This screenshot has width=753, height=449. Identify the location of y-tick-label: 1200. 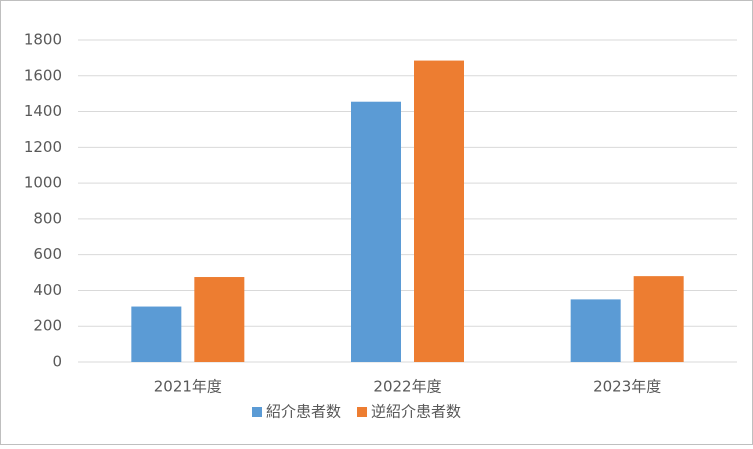
(43, 147).